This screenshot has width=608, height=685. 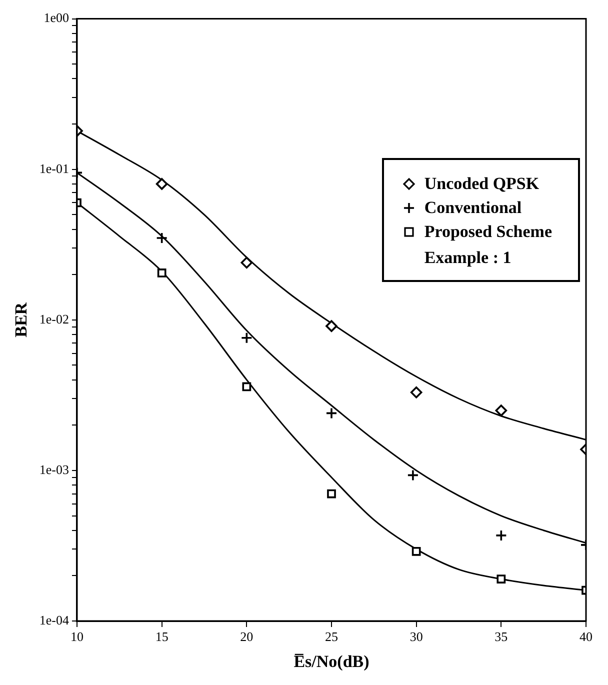 What do you see at coordinates (332, 662) in the screenshot?
I see `x-axis-title: E̅s/No(dB)` at bounding box center [332, 662].